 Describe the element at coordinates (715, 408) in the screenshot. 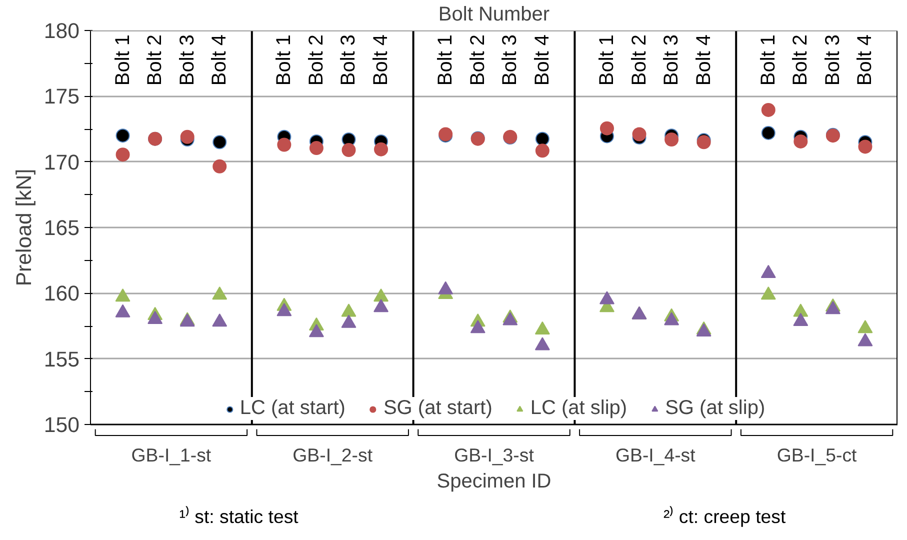

I see `legend-label: SG (at slip)` at that location.